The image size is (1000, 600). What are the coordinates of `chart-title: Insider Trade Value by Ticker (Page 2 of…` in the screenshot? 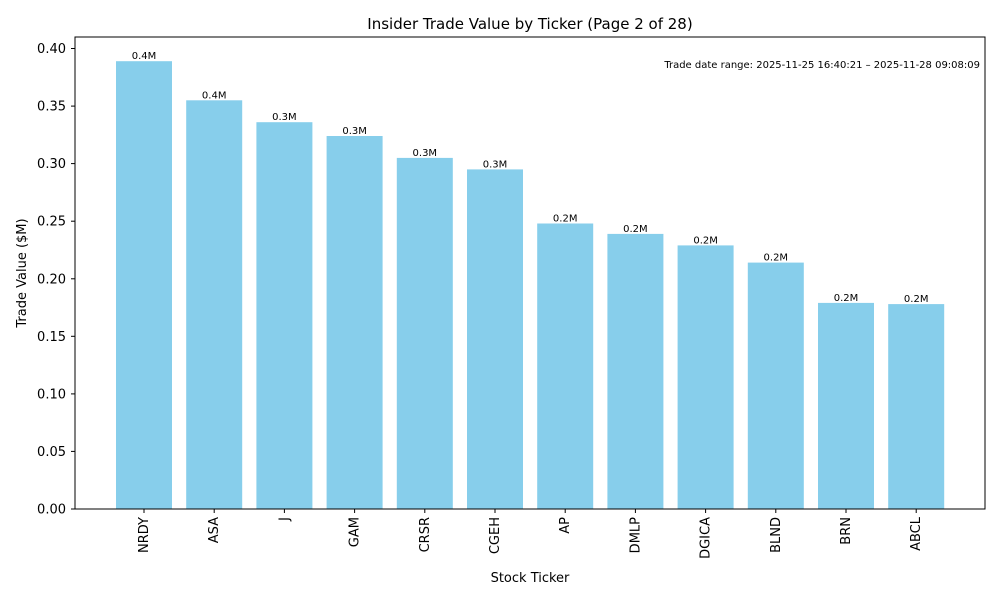 It's located at (529, 24).